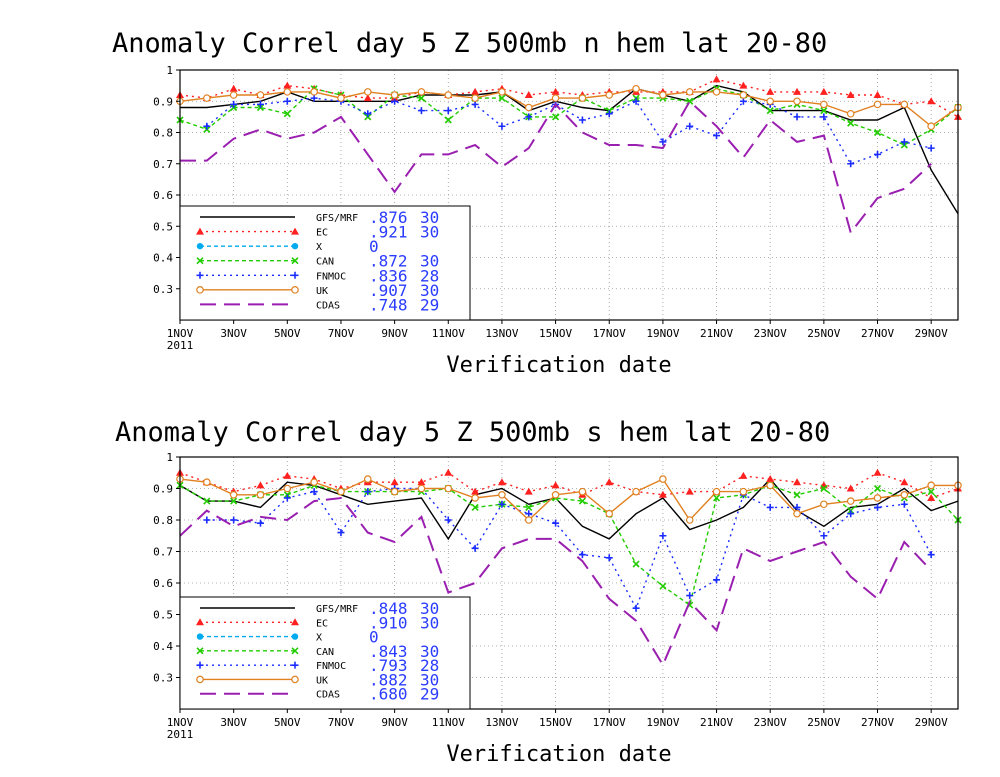  I want to click on series-line-can, so click(569, 117).